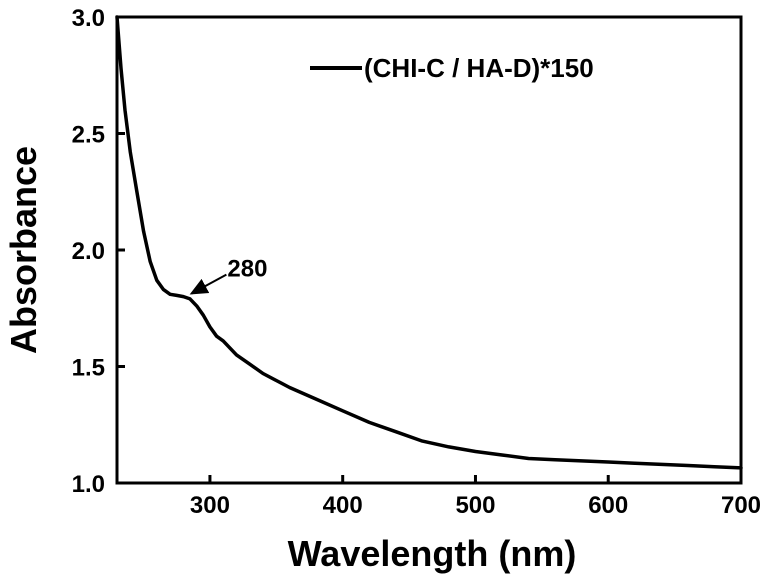 The height and width of the screenshot is (583, 775). What do you see at coordinates (88, 135) in the screenshot?
I see `y-tick-label: 2.5` at bounding box center [88, 135].